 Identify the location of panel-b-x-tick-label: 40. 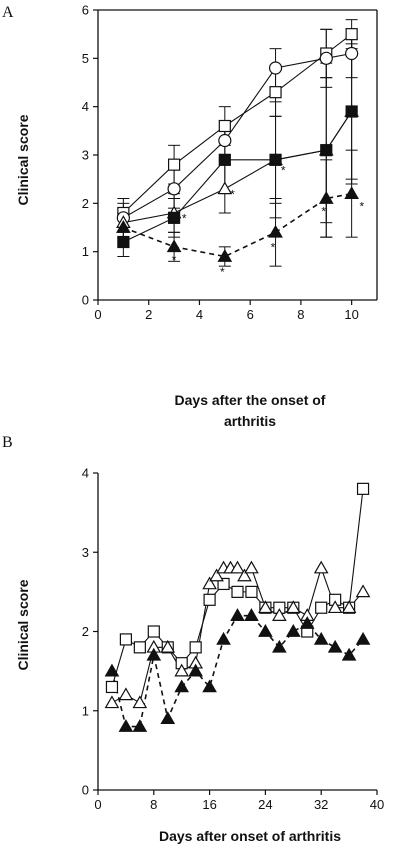
(377, 804).